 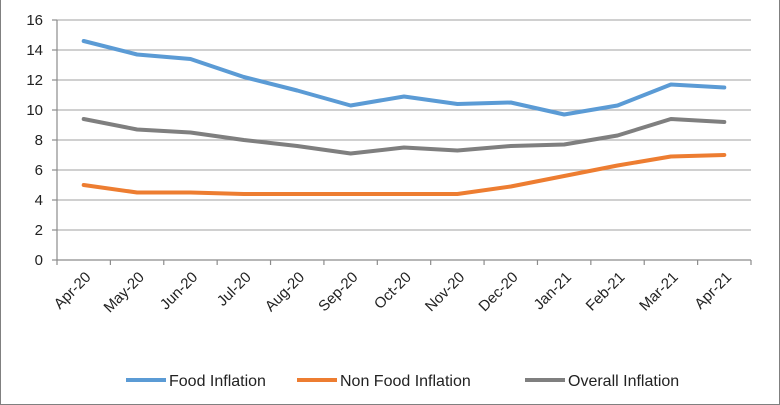 I want to click on x-tick-label: Jun-20, so click(x=179, y=291).